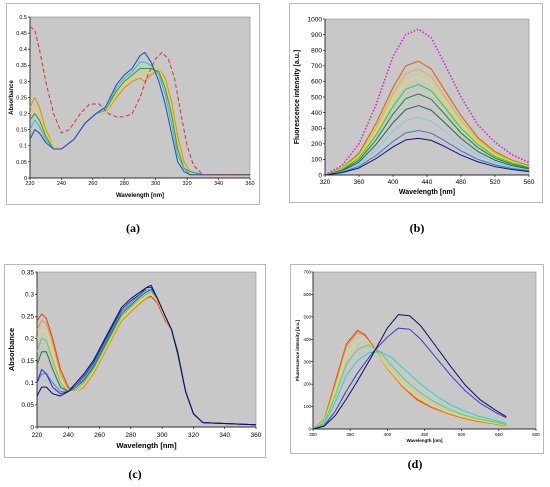  What do you see at coordinates (461, 182) in the screenshot?
I see `x-tick-label: 480` at bounding box center [461, 182].